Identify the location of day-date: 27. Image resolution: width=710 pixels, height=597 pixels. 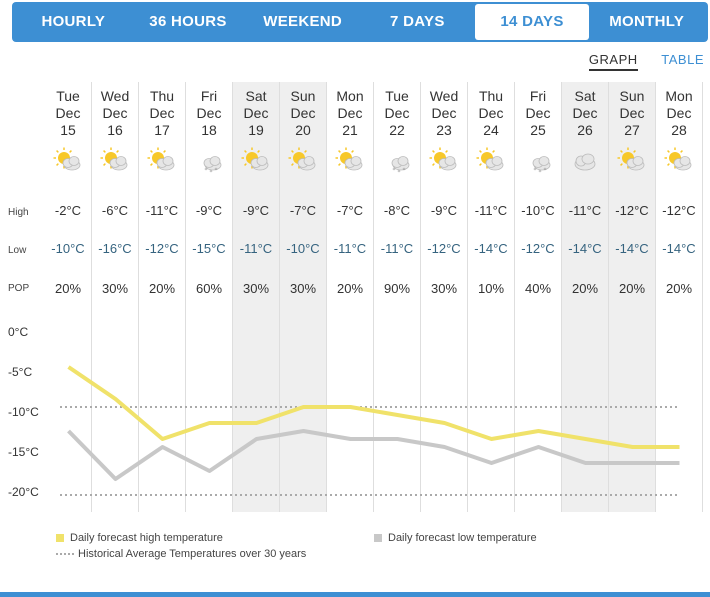
(632, 130).